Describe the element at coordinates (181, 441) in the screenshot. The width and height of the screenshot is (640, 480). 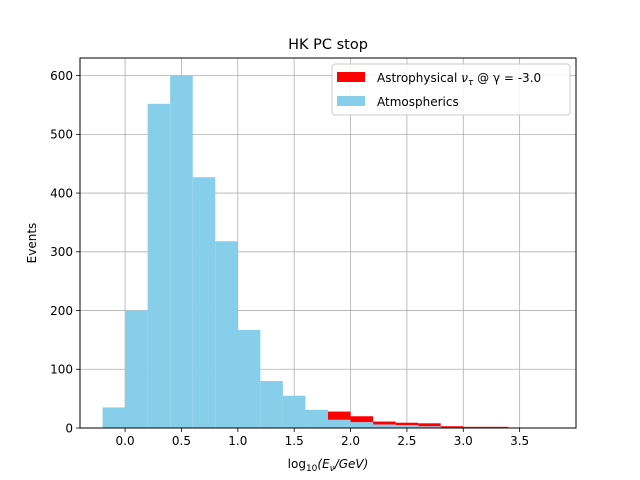
I see `x-tick-label: 0.5` at that location.